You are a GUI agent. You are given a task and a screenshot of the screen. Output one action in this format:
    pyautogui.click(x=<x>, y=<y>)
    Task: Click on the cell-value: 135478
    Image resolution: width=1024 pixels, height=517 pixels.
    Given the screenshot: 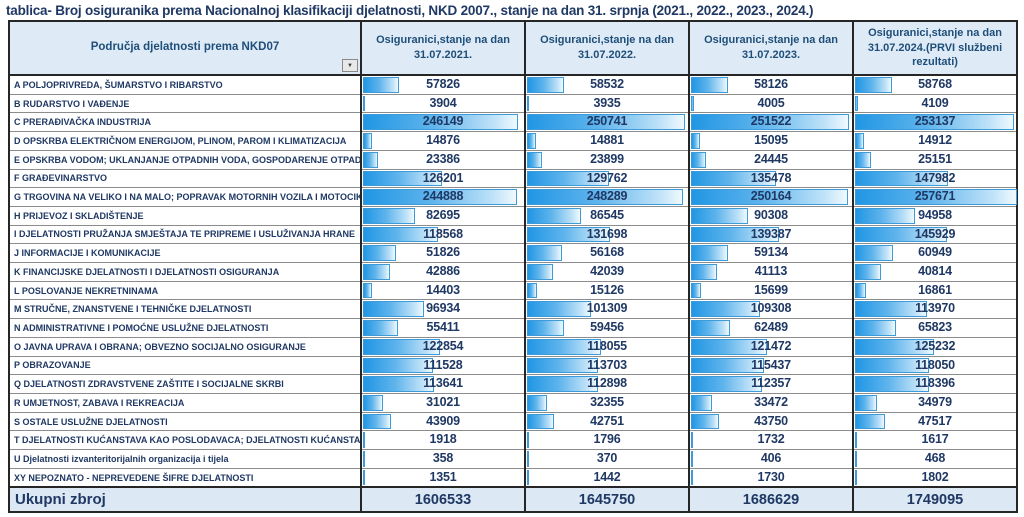 What is the action you would take?
    pyautogui.click(x=771, y=177)
    